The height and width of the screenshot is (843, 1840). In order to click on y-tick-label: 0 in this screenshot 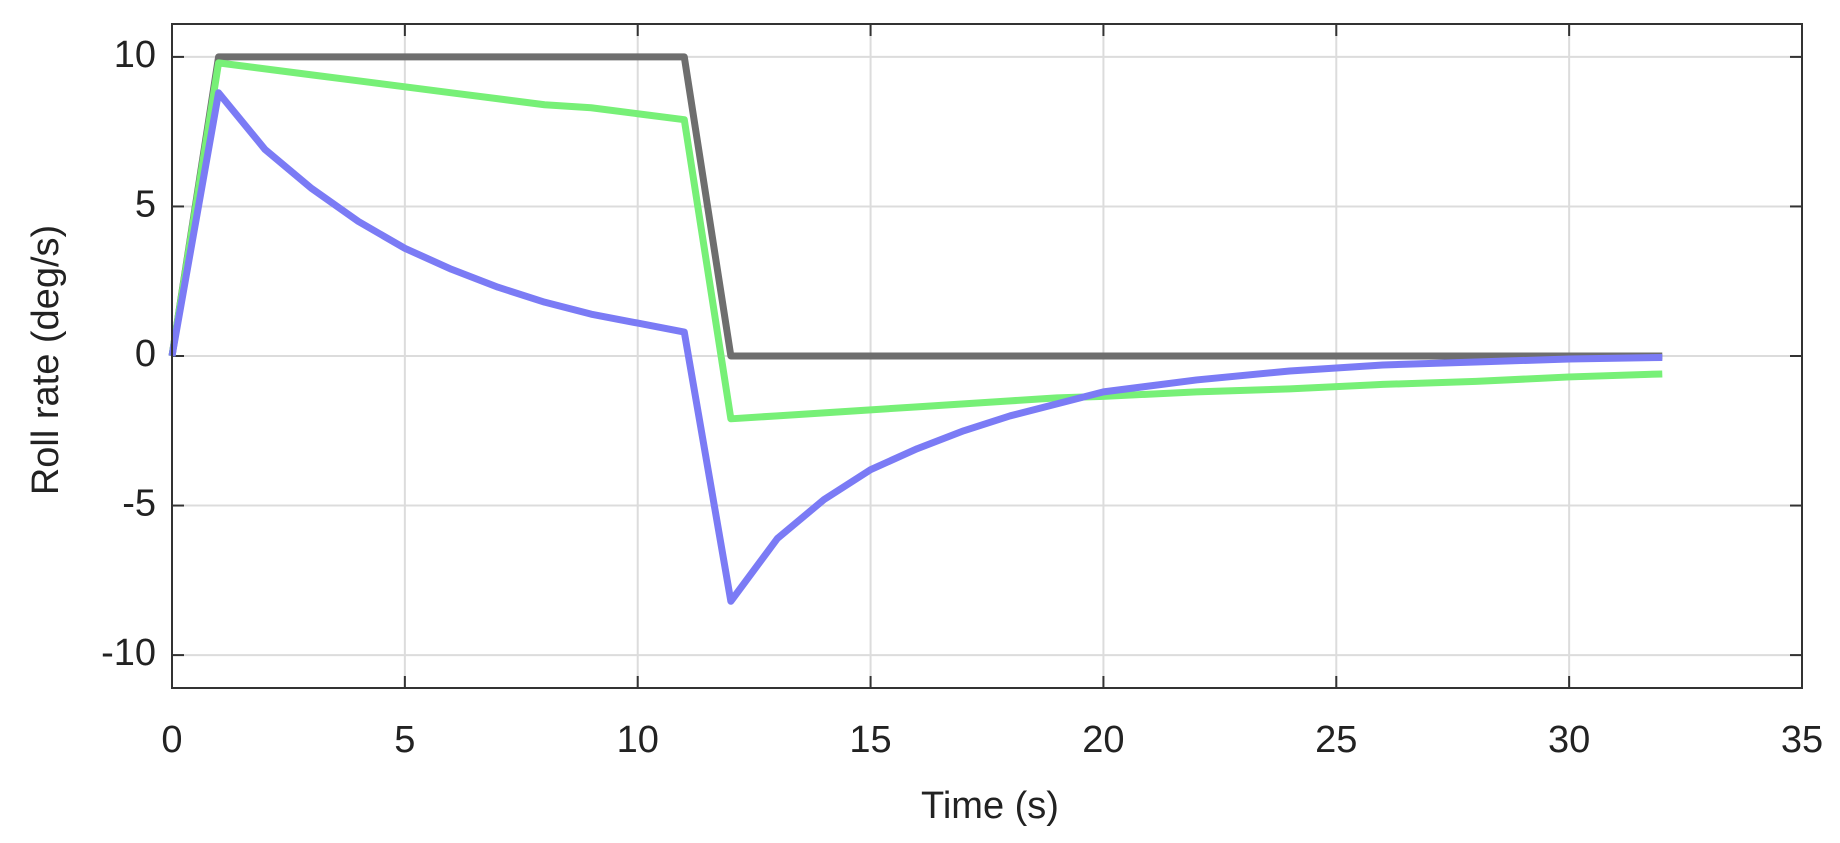, I will do `click(145, 354)`.